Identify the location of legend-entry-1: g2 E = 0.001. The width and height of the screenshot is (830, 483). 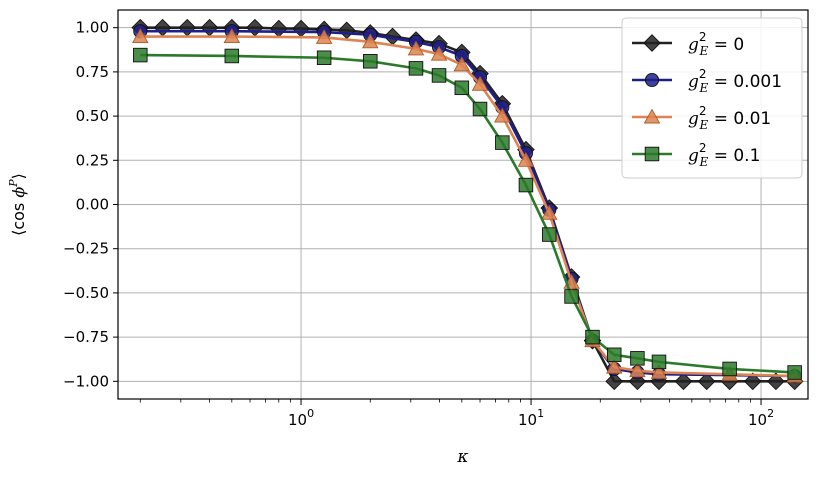
(735, 81).